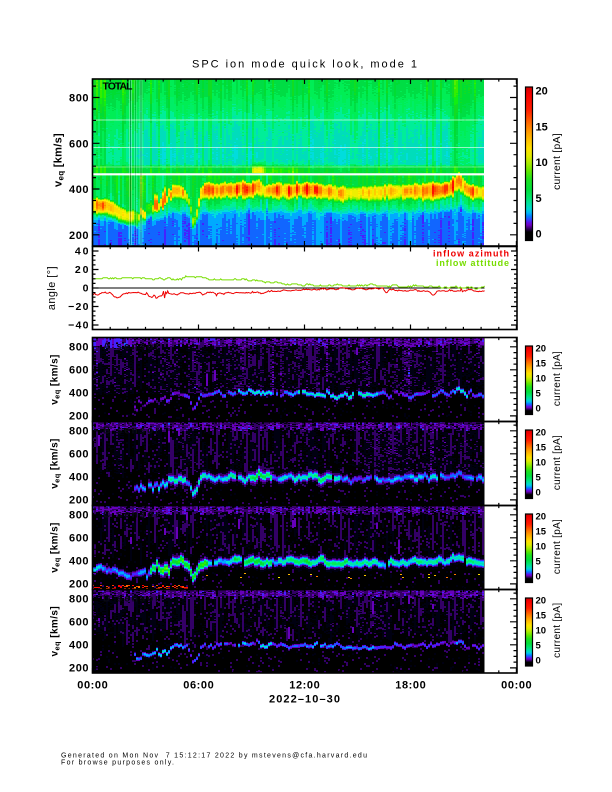 Image resolution: width=612 pixels, height=792 pixels. Describe the element at coordinates (118, 87) in the screenshot. I see `svg-text: TOTAL` at that location.